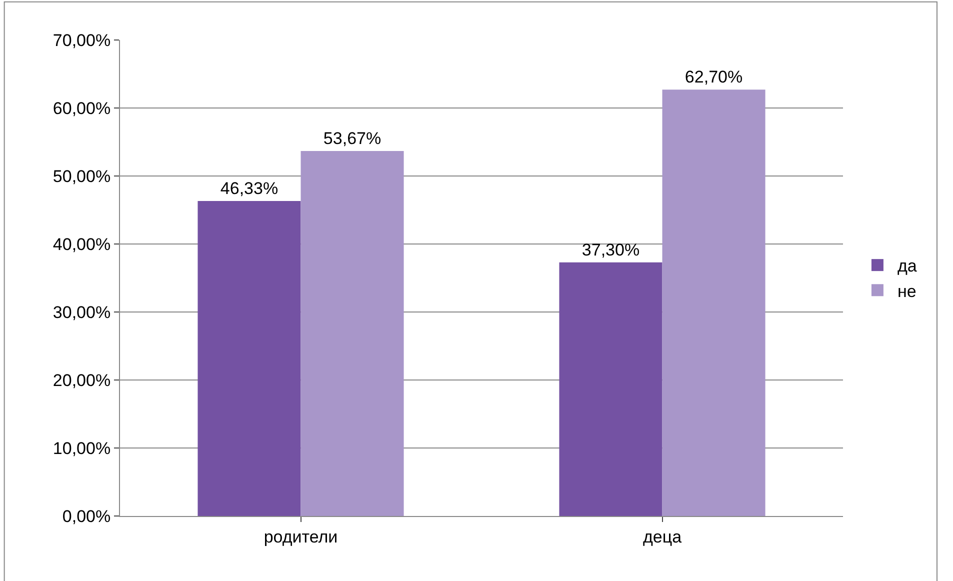  I want to click on y-tick-label: 20,00%, so click(81, 380).